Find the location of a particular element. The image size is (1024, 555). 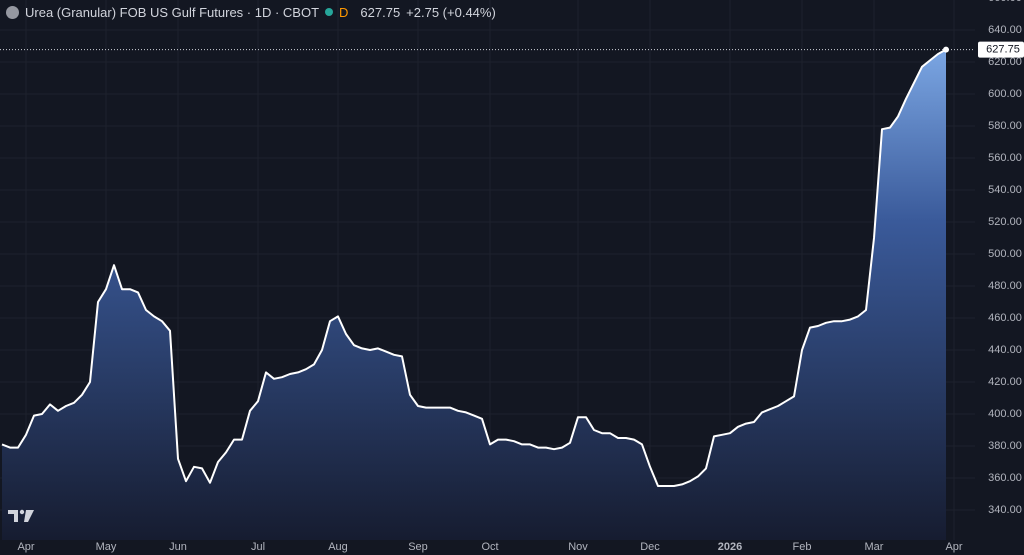

x-tick-label: May is located at coordinates (106, 547).